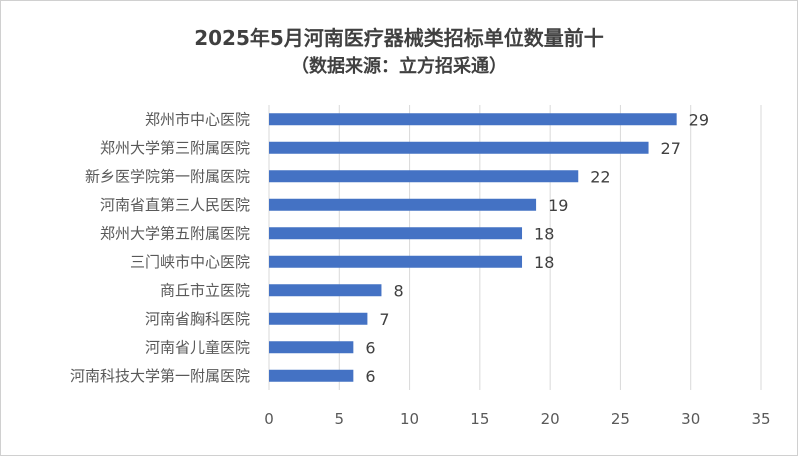 The image size is (798, 456). What do you see at coordinates (699, 119) in the screenshot?
I see `data-label-0: 29` at bounding box center [699, 119].